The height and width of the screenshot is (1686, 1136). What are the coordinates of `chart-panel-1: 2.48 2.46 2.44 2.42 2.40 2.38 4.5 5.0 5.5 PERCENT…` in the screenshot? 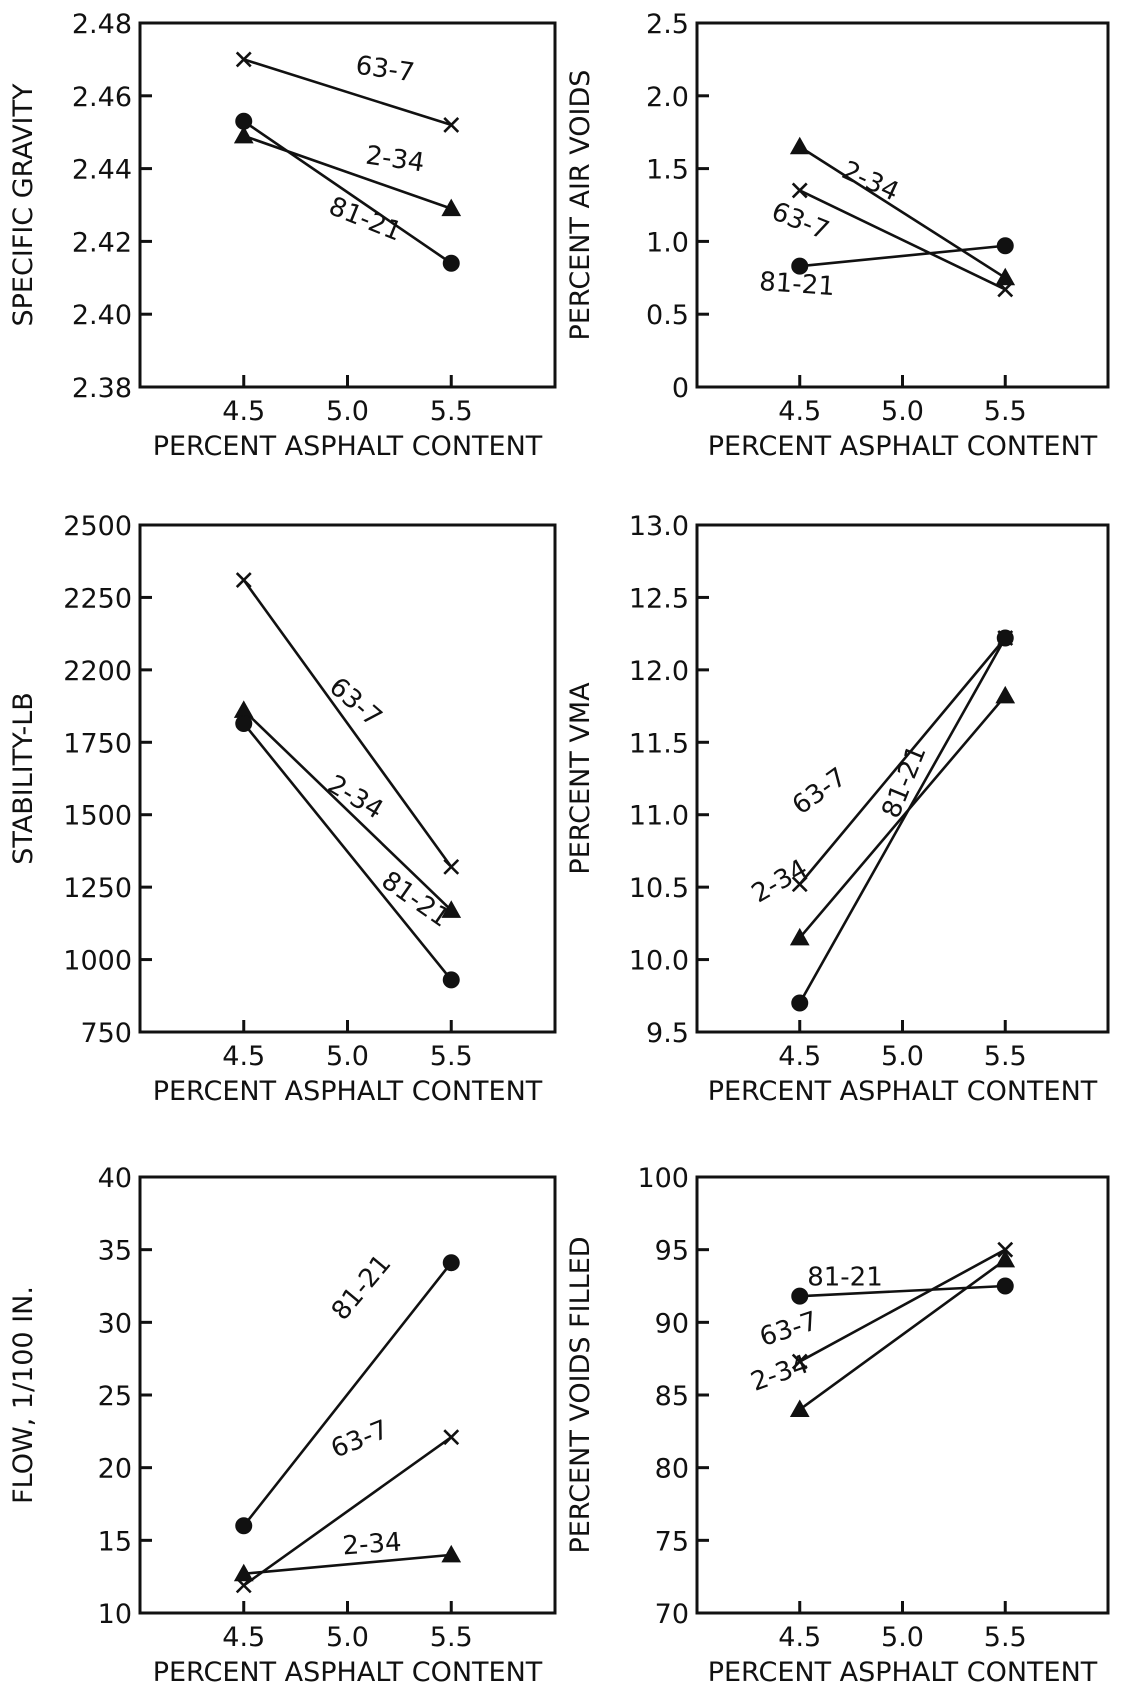 It's located at (282, 235).